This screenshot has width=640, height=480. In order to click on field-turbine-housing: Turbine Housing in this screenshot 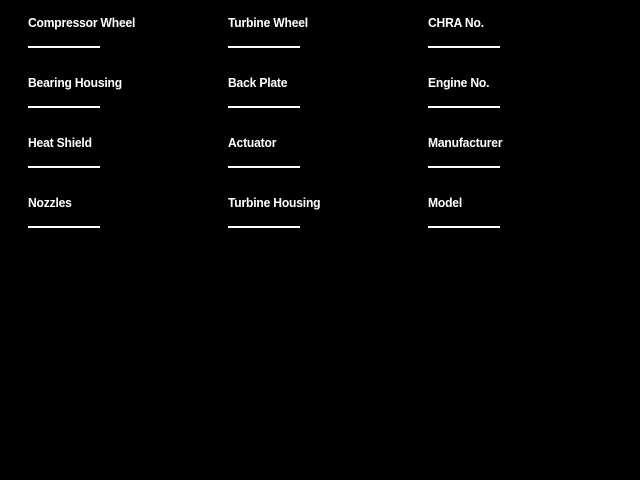, I will do `click(328, 226)`.